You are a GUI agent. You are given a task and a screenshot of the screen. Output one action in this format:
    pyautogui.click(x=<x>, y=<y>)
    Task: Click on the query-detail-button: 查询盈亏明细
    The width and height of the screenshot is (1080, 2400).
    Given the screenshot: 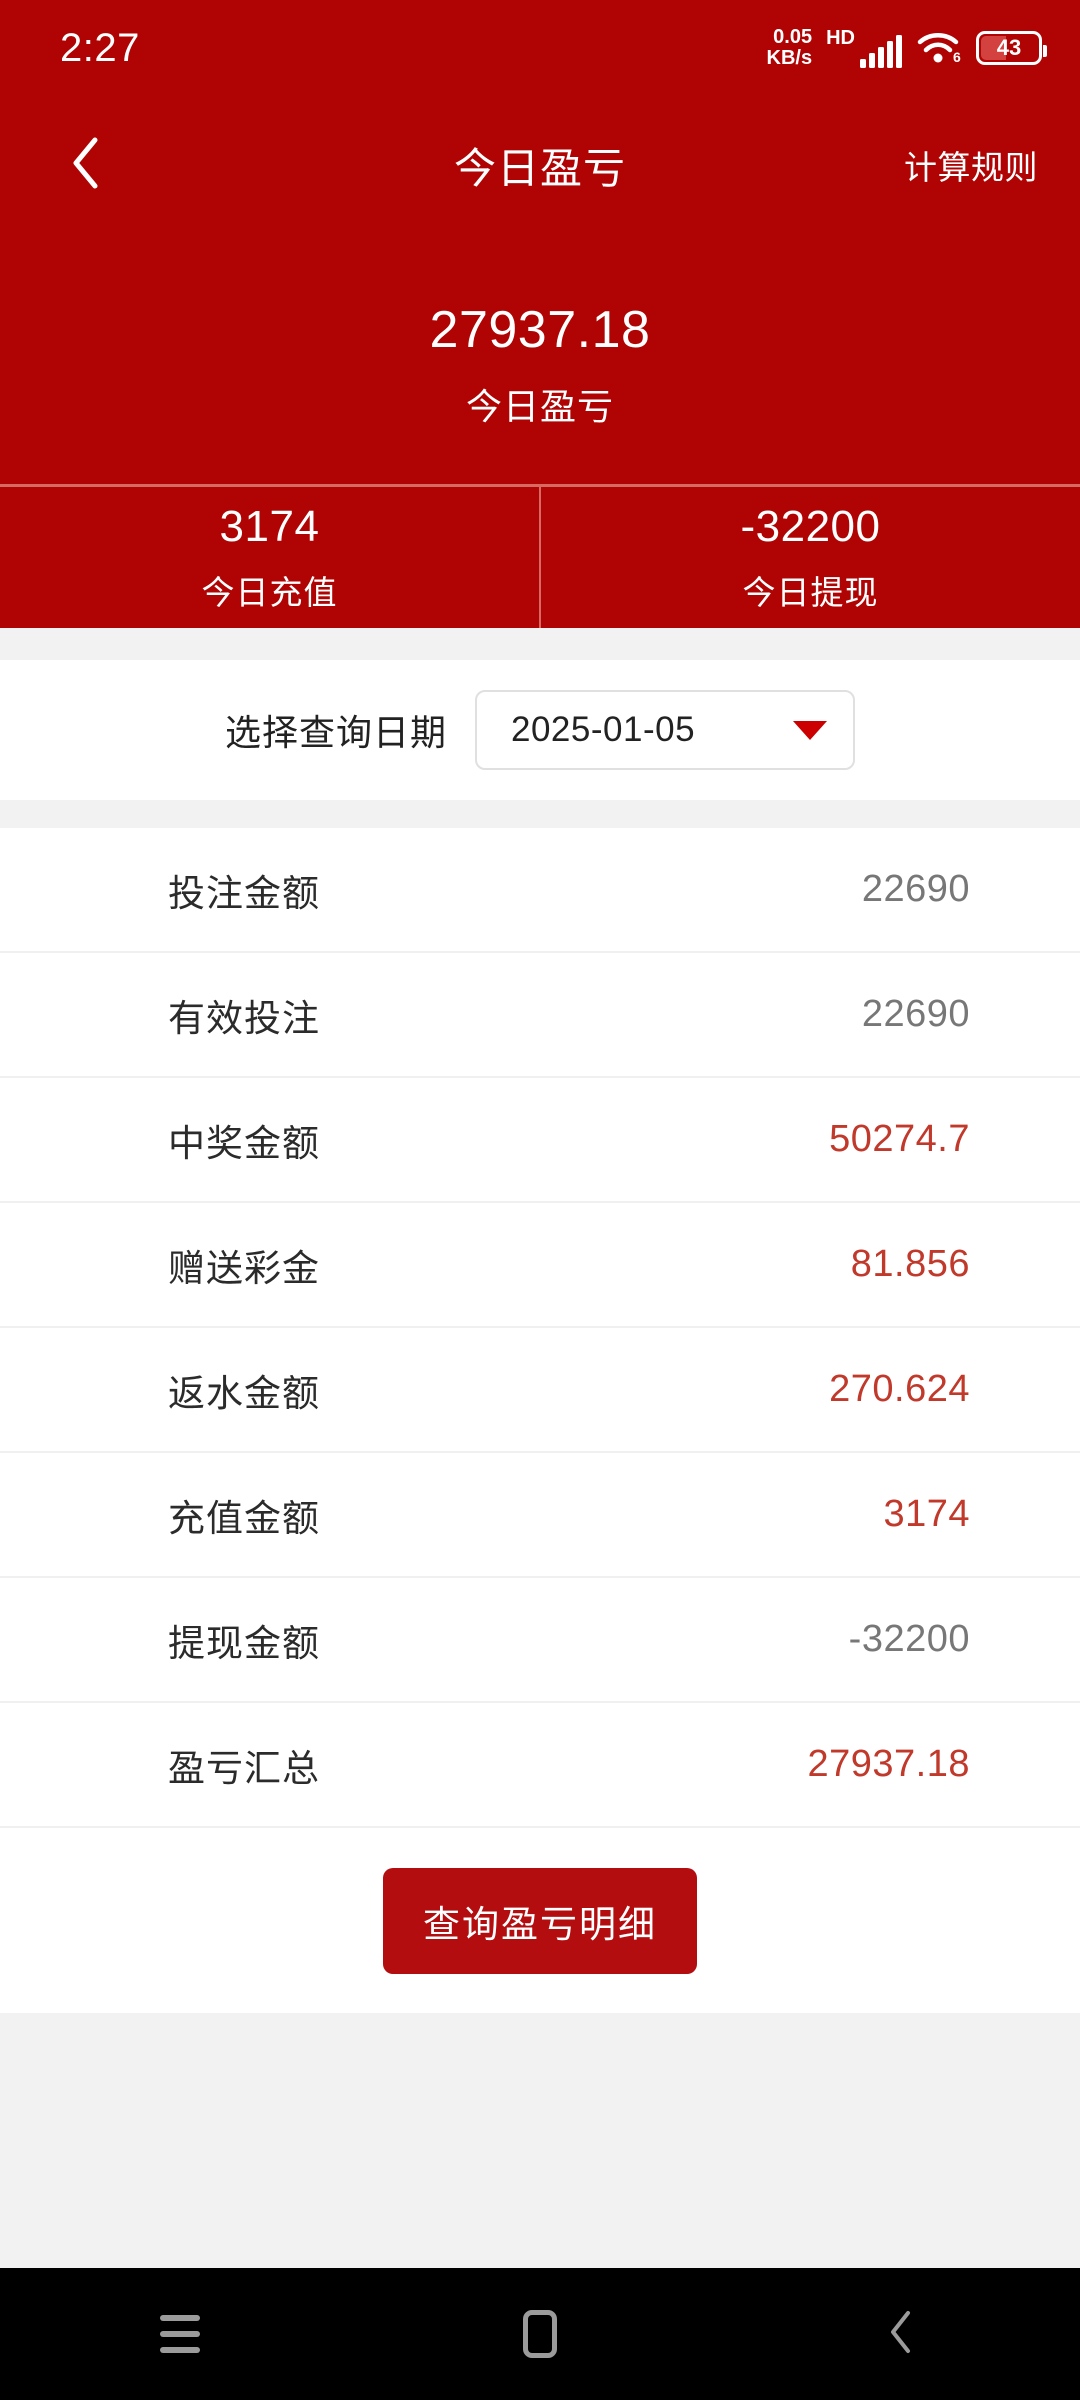 What is the action you would take?
    pyautogui.click(x=540, y=1920)
    